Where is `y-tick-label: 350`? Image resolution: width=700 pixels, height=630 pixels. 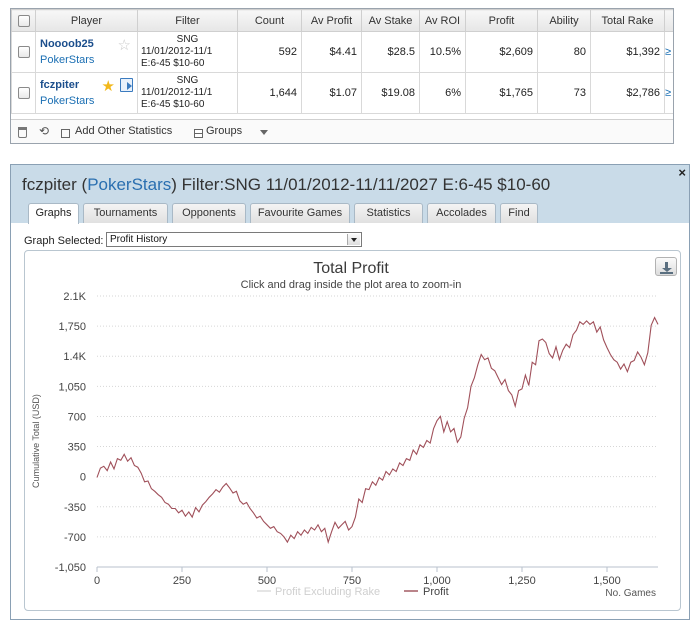
y-tick-label: 350 is located at coordinates (77, 448).